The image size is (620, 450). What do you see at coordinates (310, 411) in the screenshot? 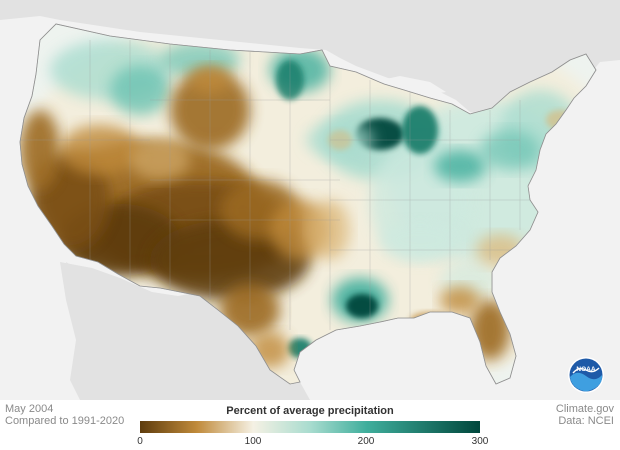
I see `legend-title: Percent of average precipitation` at bounding box center [310, 411].